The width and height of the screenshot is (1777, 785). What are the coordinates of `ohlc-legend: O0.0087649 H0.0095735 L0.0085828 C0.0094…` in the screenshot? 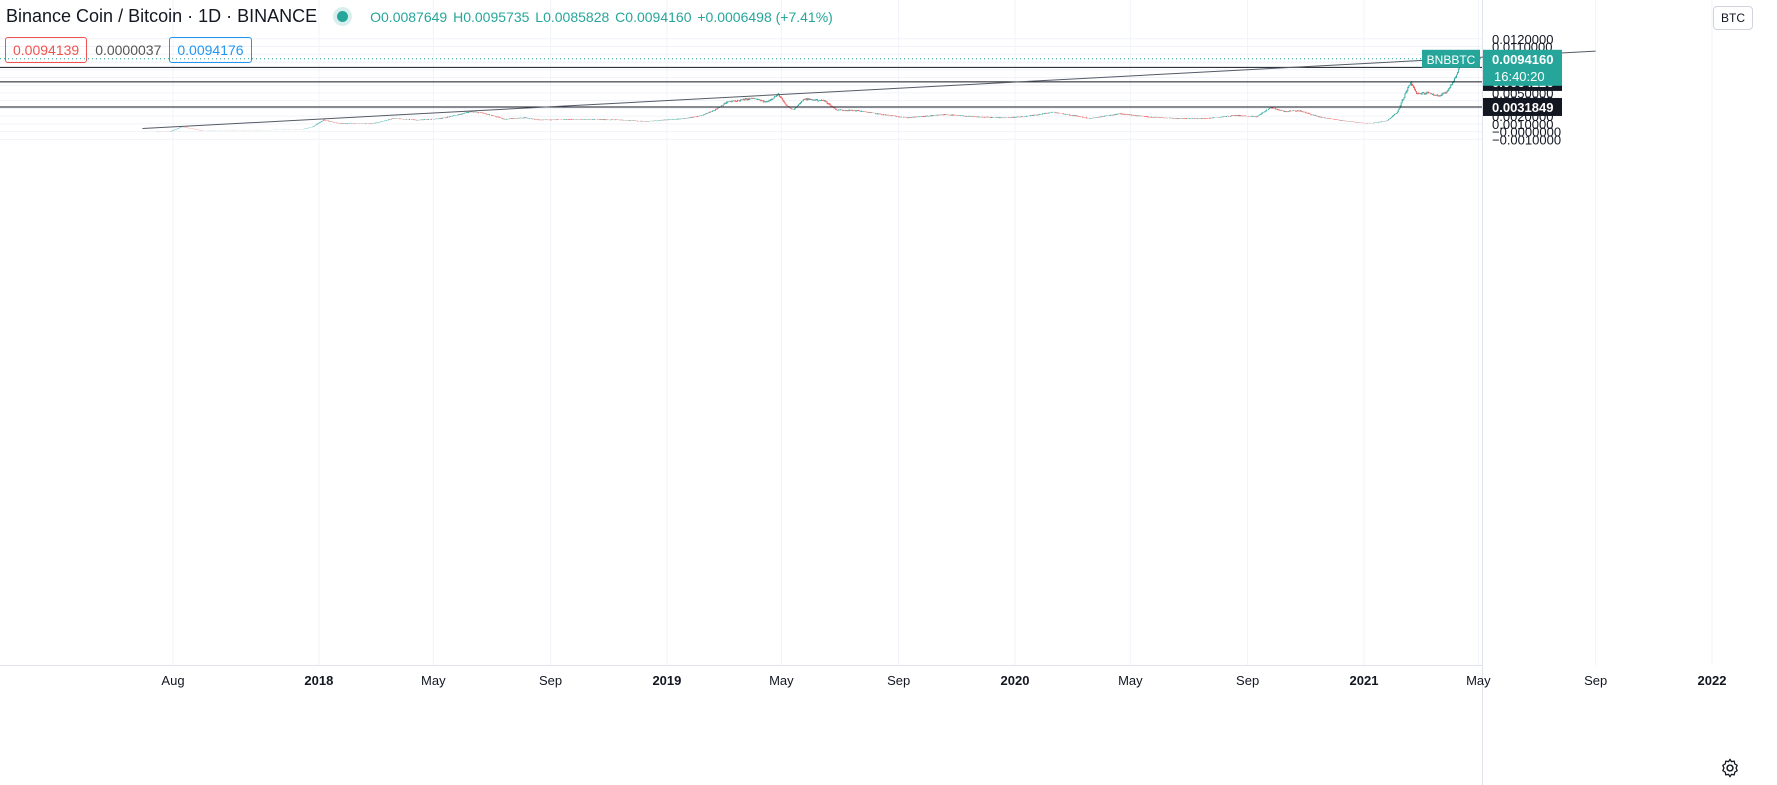 It's located at (601, 17).